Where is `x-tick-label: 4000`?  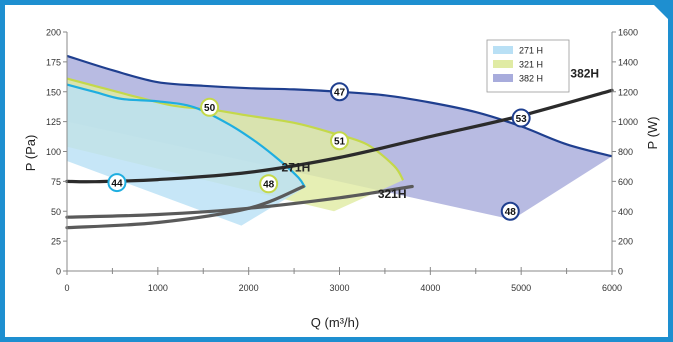
x-tick-label: 4000 is located at coordinates (430, 288).